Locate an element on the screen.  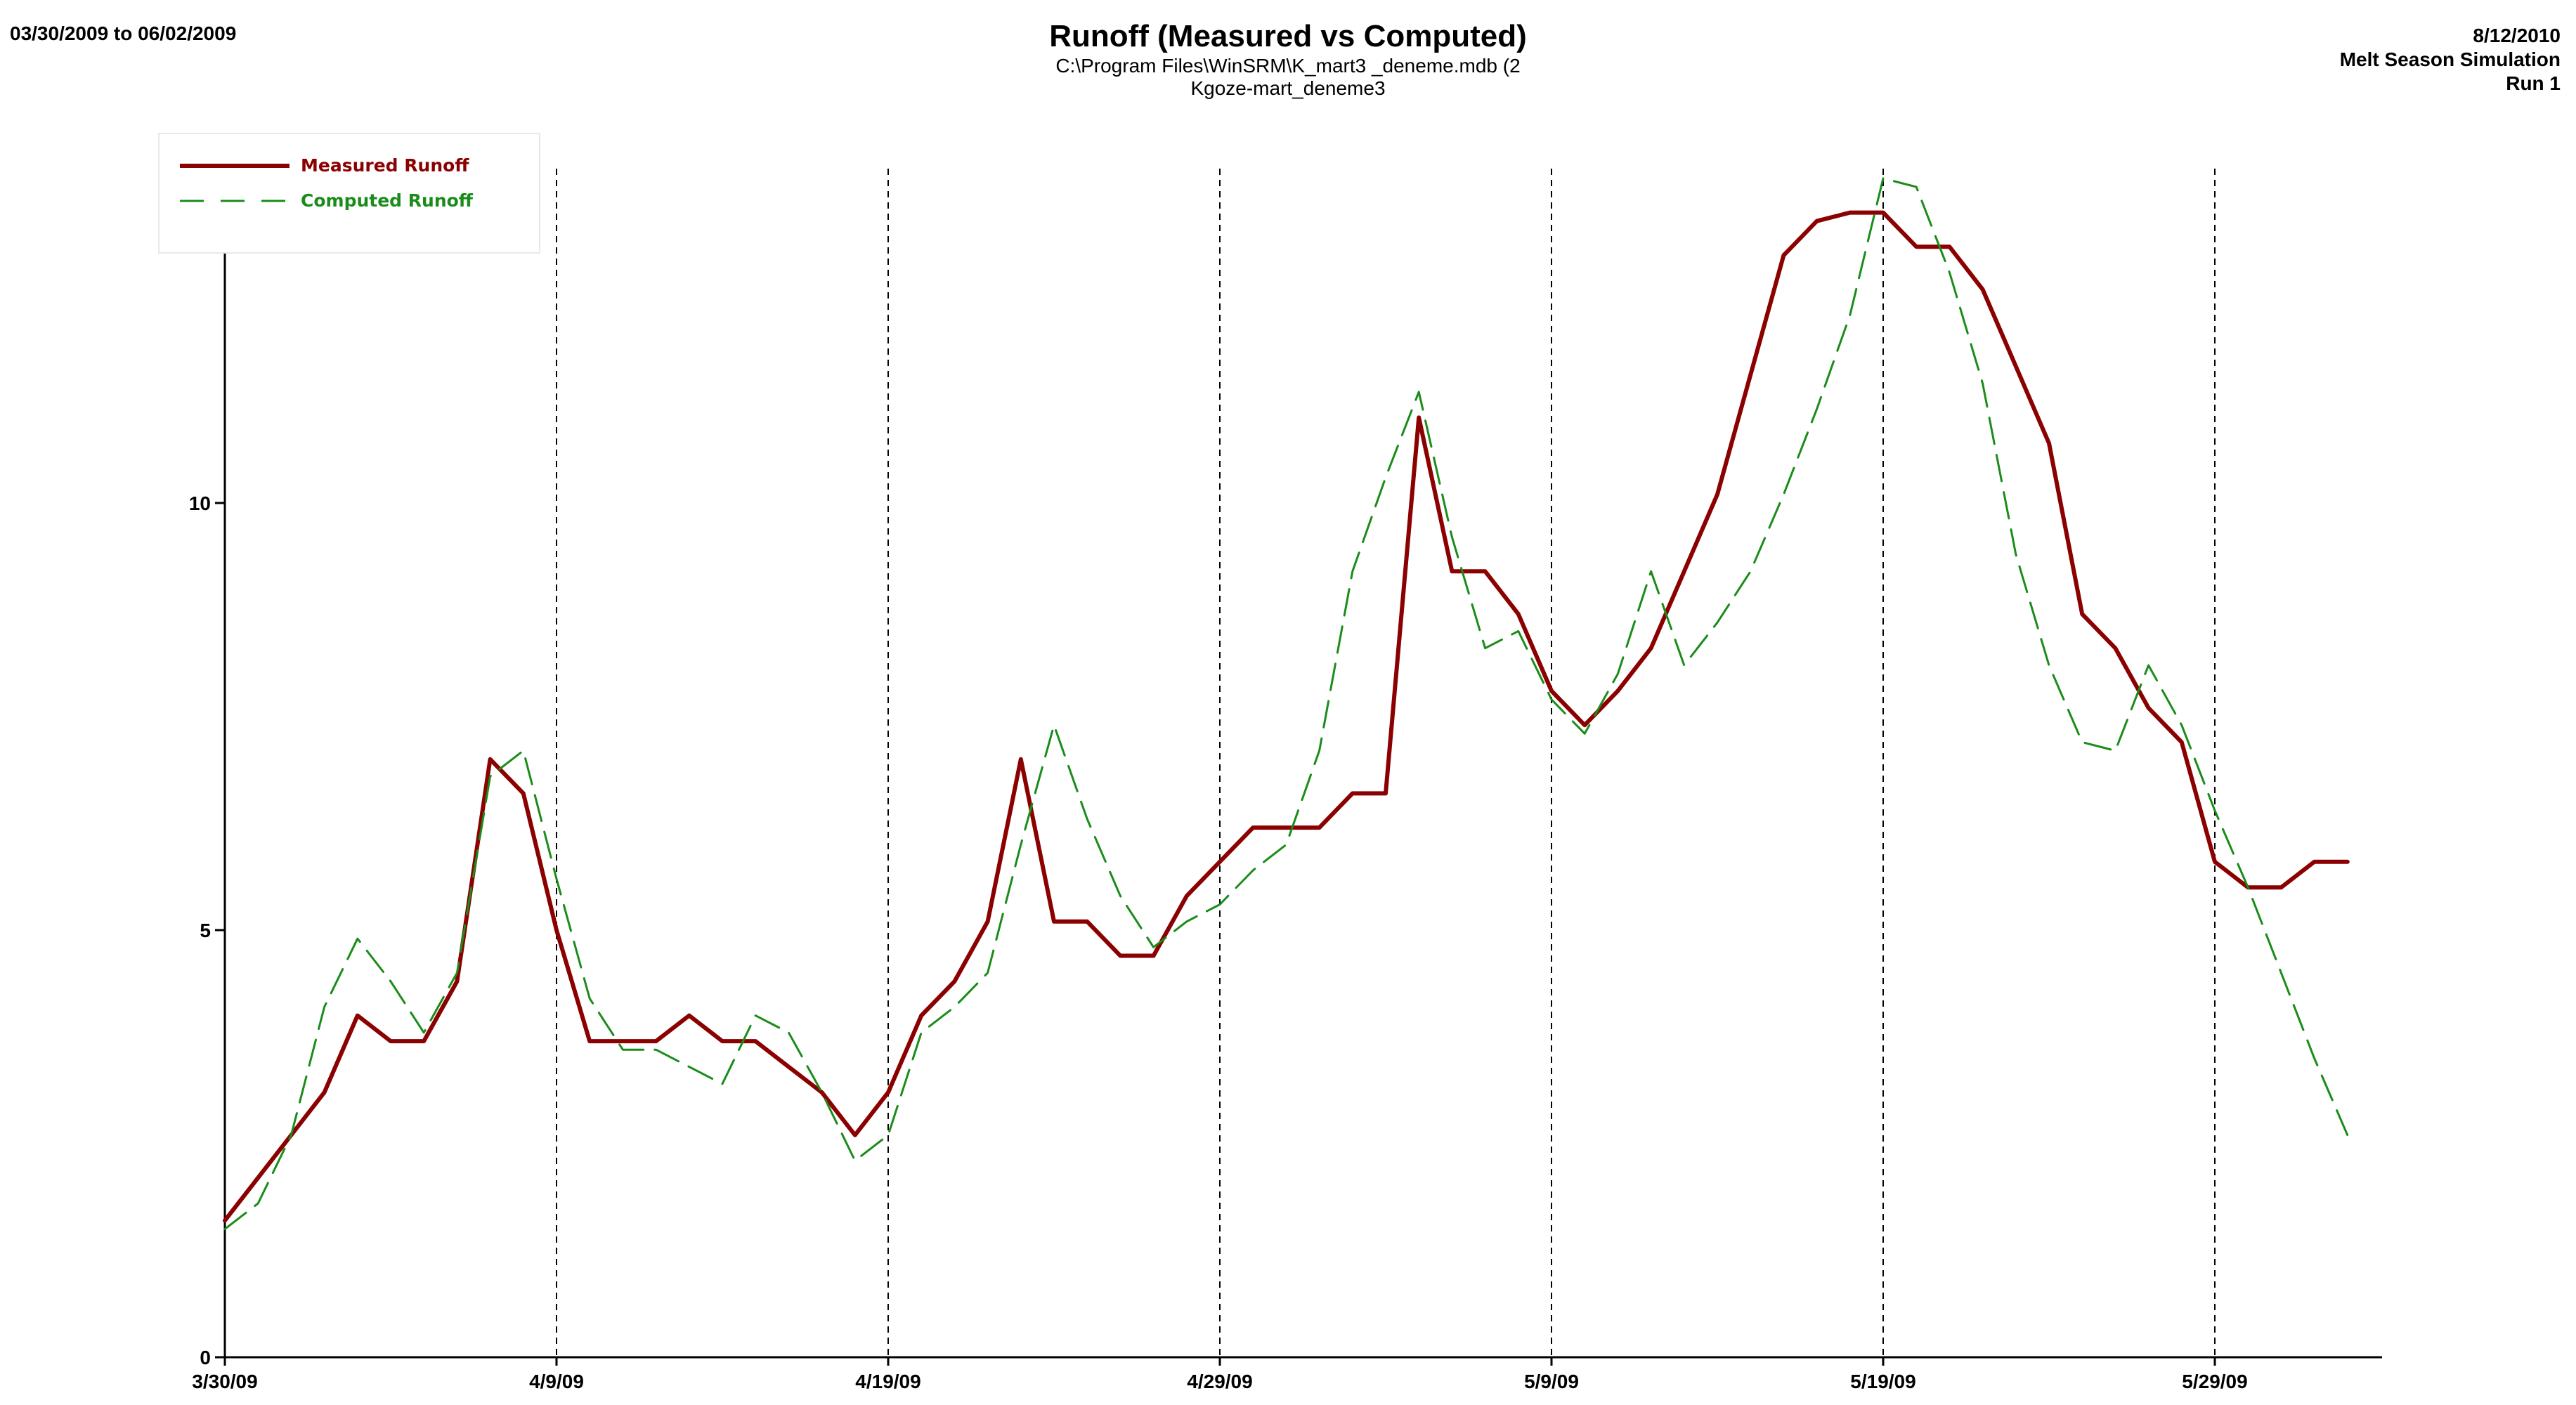
y-tick-label: 0 is located at coordinates (205, 1357).